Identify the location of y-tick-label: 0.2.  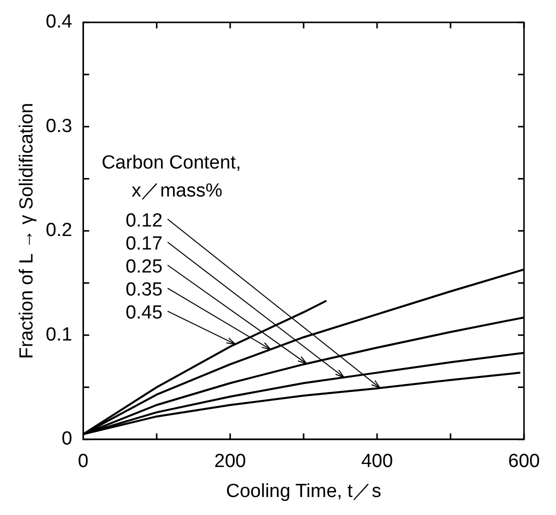
(59, 231).